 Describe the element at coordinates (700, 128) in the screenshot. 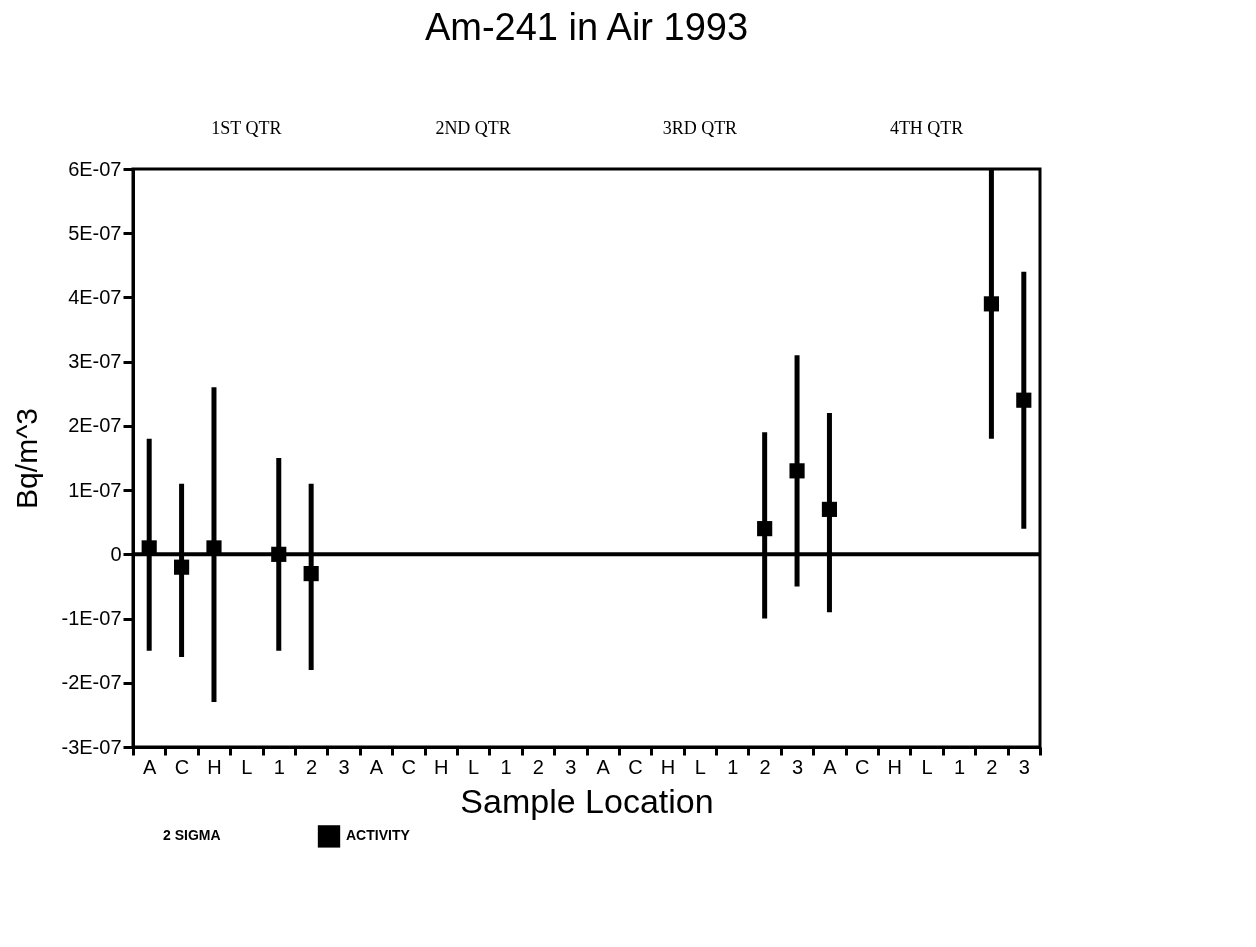

I see `text: 3RD QTR` at that location.